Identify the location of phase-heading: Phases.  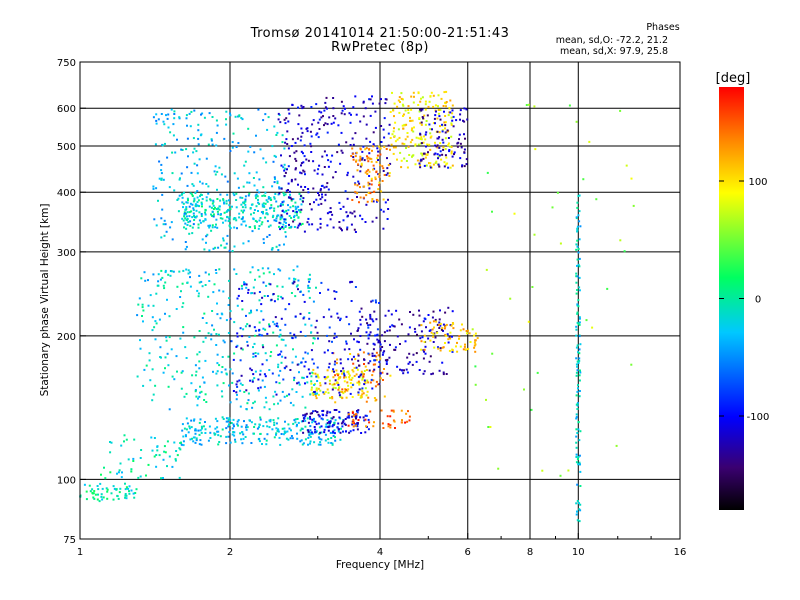
(663, 27).